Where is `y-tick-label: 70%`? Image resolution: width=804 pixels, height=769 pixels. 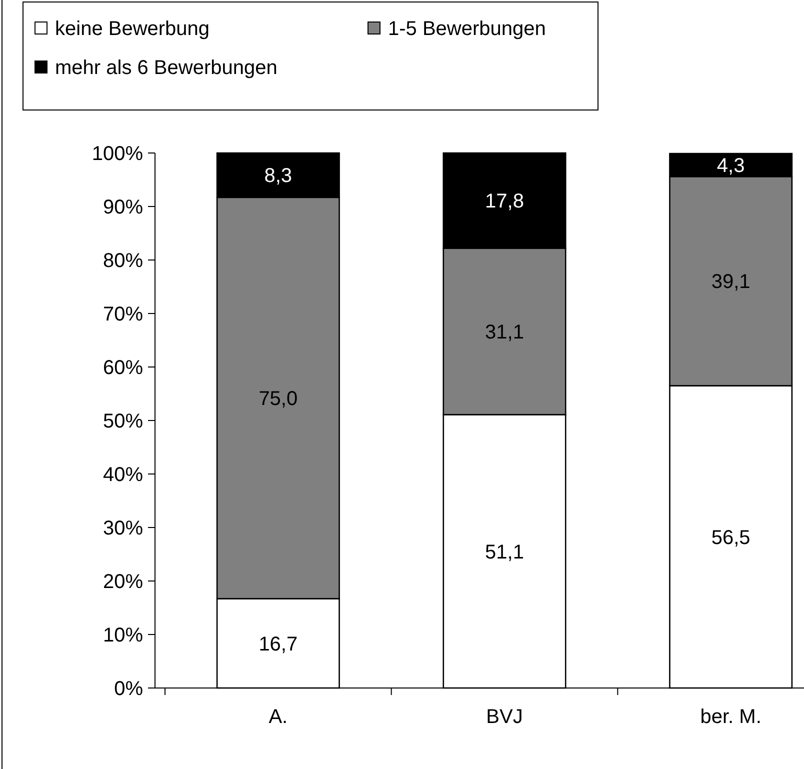 y-tick-label: 70% is located at coordinates (123, 315).